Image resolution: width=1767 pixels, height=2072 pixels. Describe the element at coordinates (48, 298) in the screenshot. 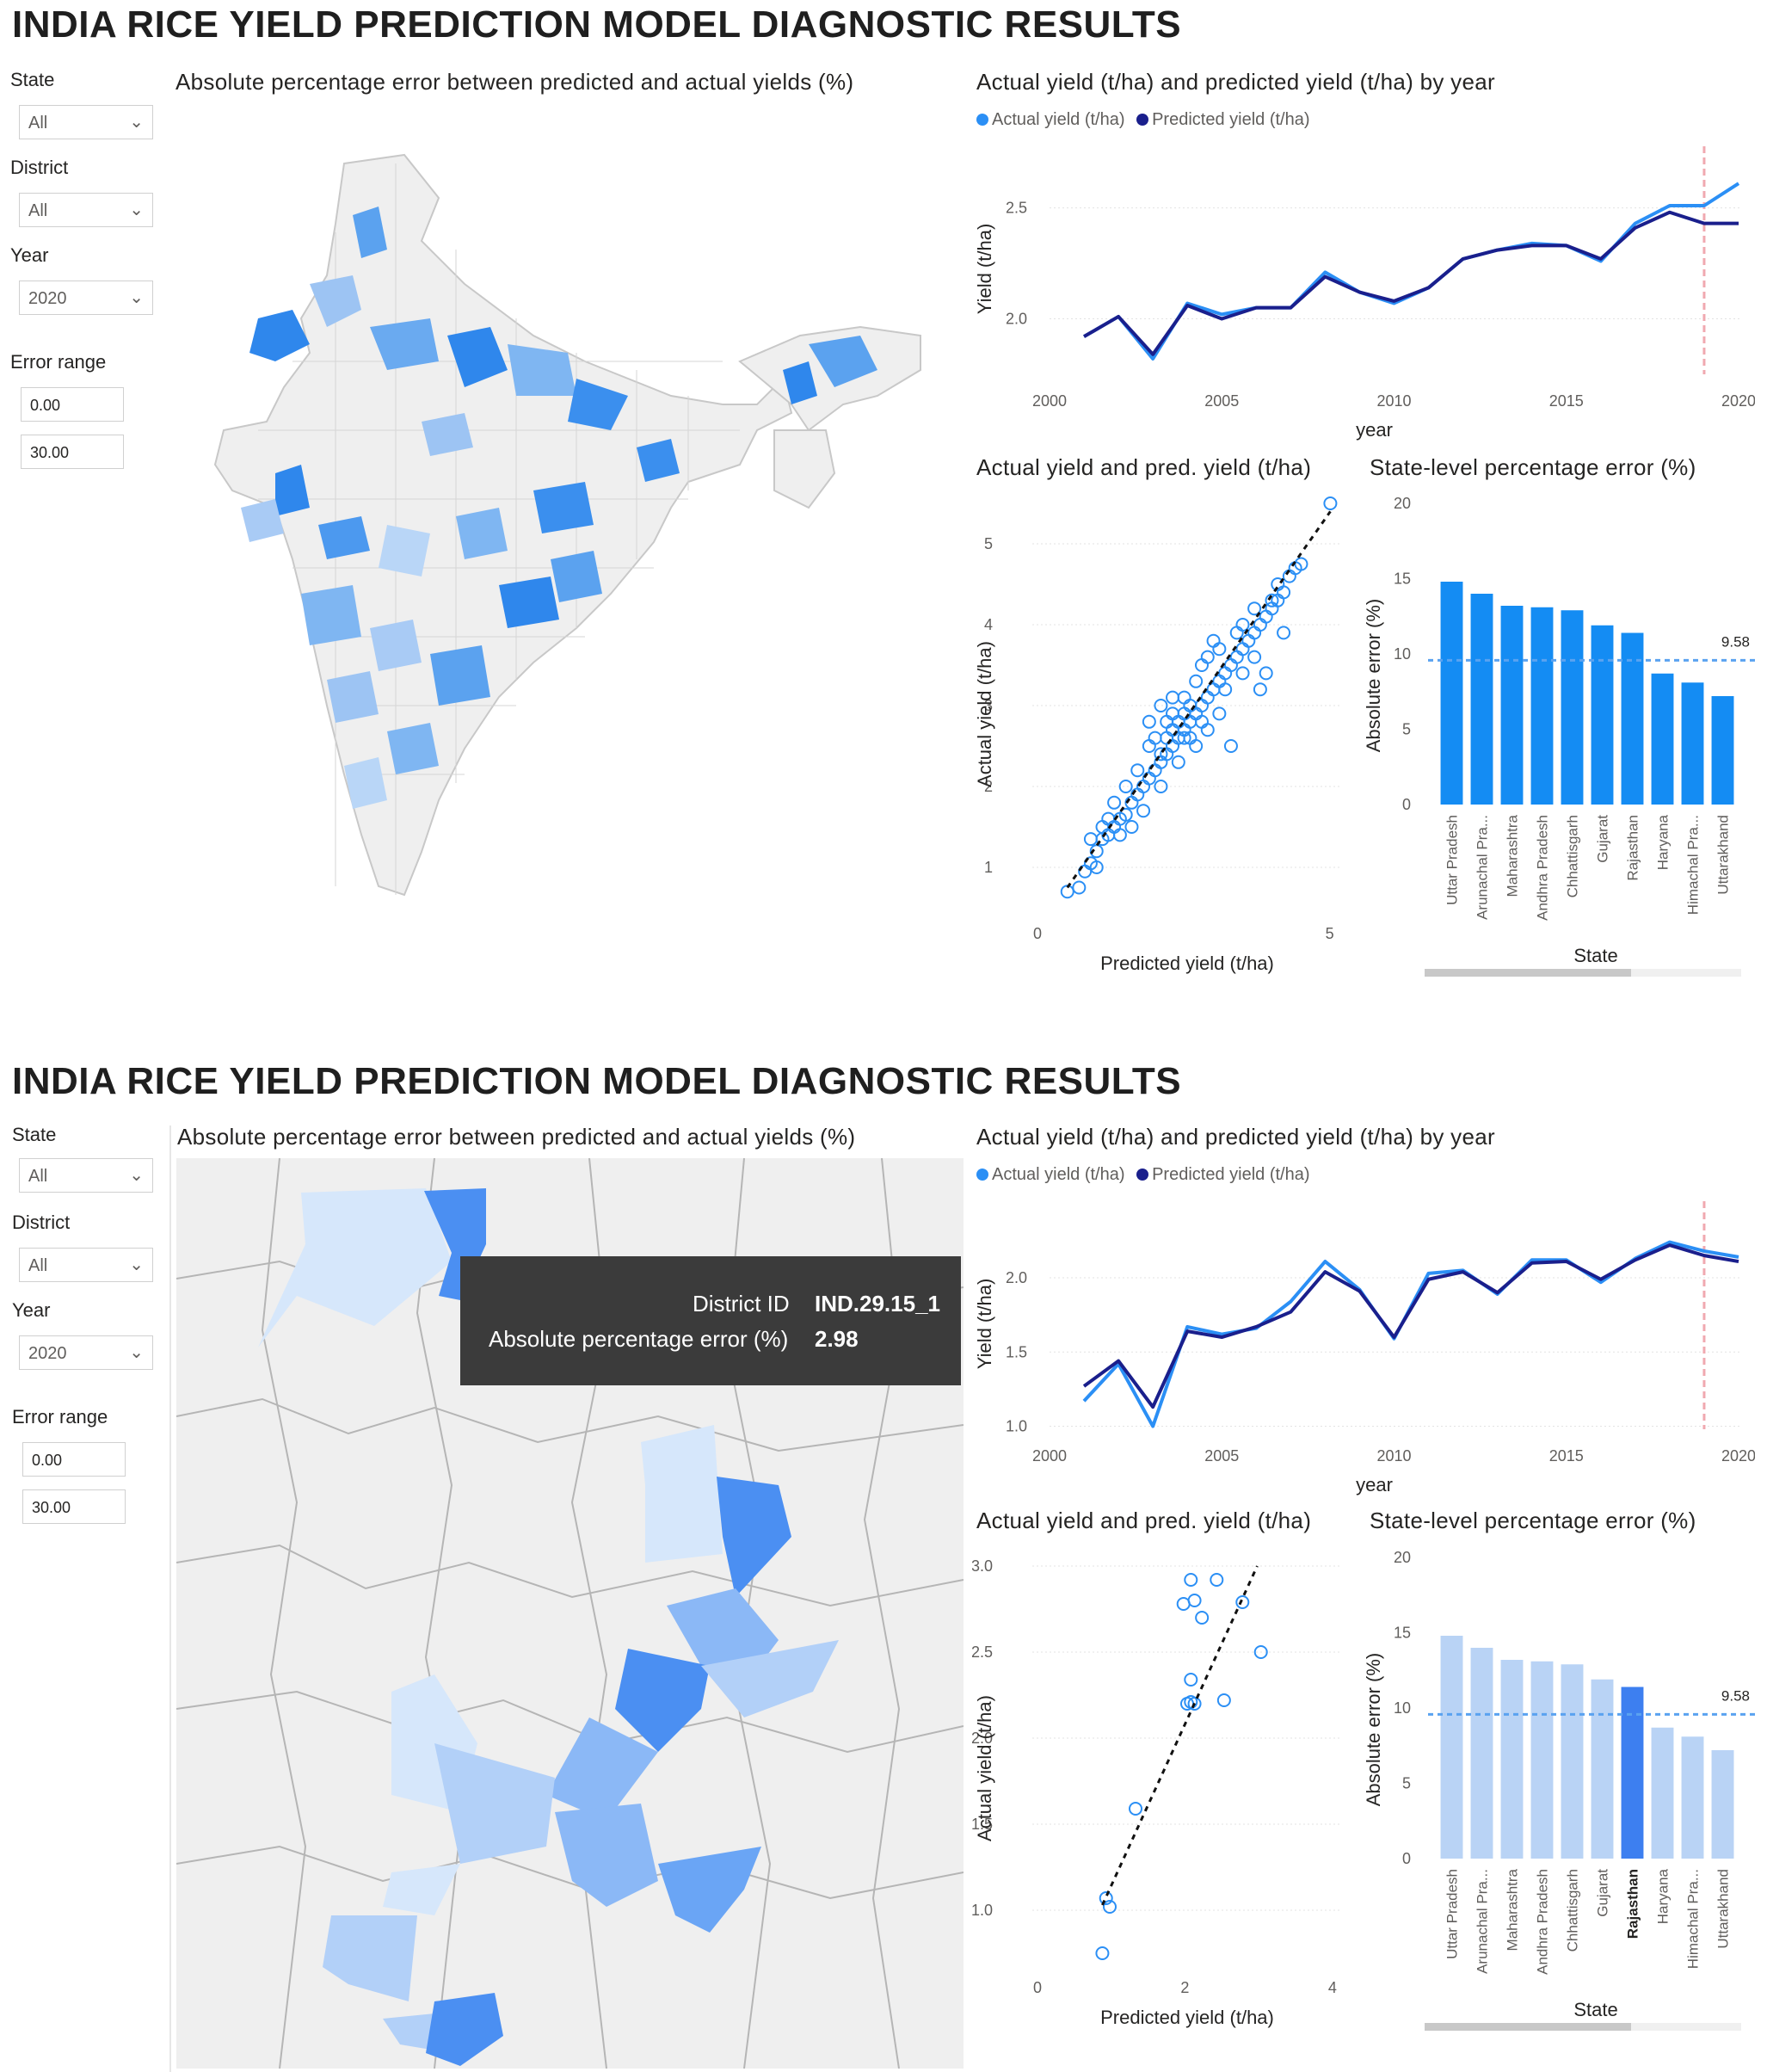

I see `year-dropdown-value: 2020` at that location.